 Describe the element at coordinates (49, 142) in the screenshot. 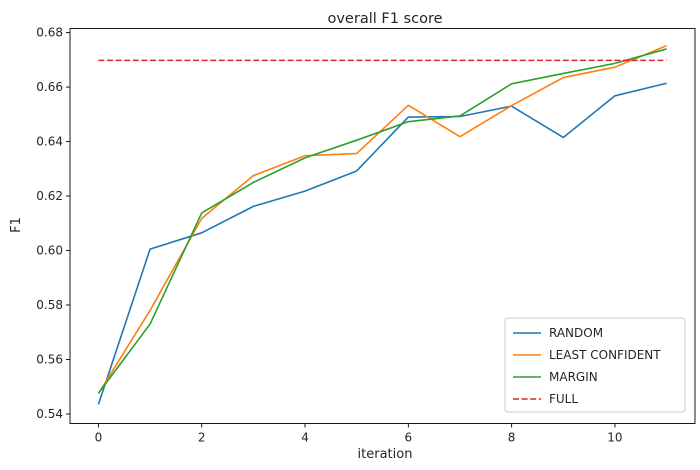

I see `y-tick-label: 0.64` at that location.